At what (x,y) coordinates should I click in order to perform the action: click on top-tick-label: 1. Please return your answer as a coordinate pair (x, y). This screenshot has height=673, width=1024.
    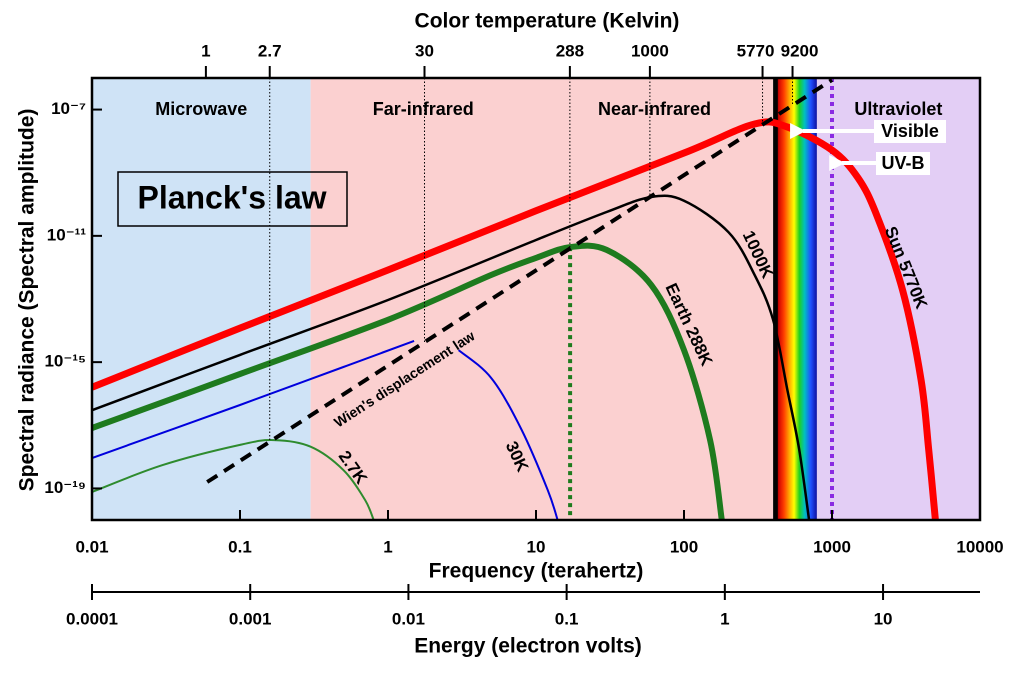
    Looking at the image, I should click on (205, 50).